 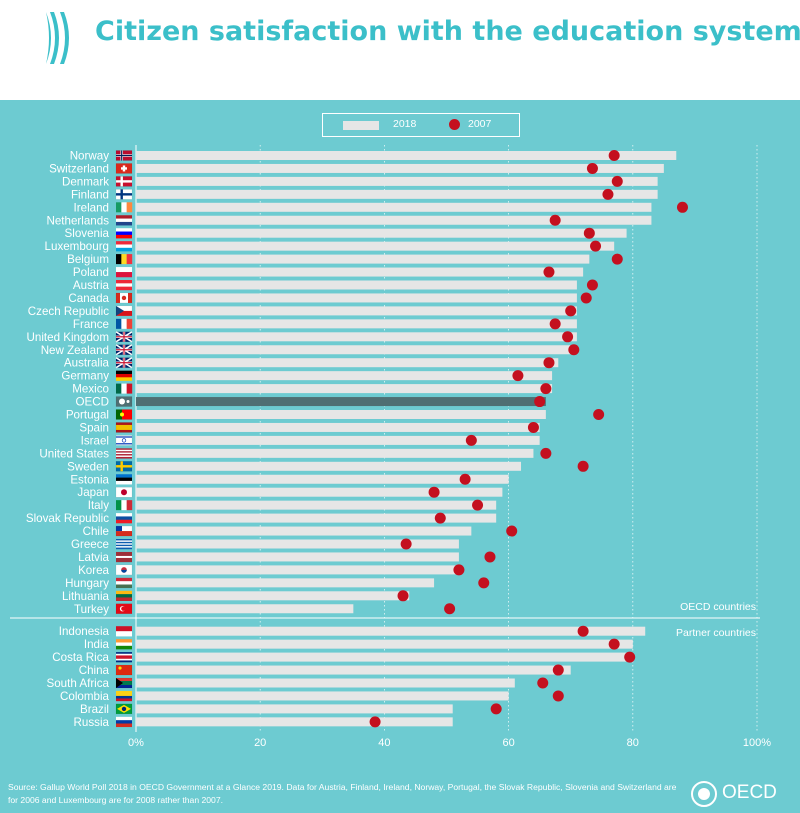 What do you see at coordinates (93, 557) in the screenshot?
I see `country-label: Latvia` at bounding box center [93, 557].